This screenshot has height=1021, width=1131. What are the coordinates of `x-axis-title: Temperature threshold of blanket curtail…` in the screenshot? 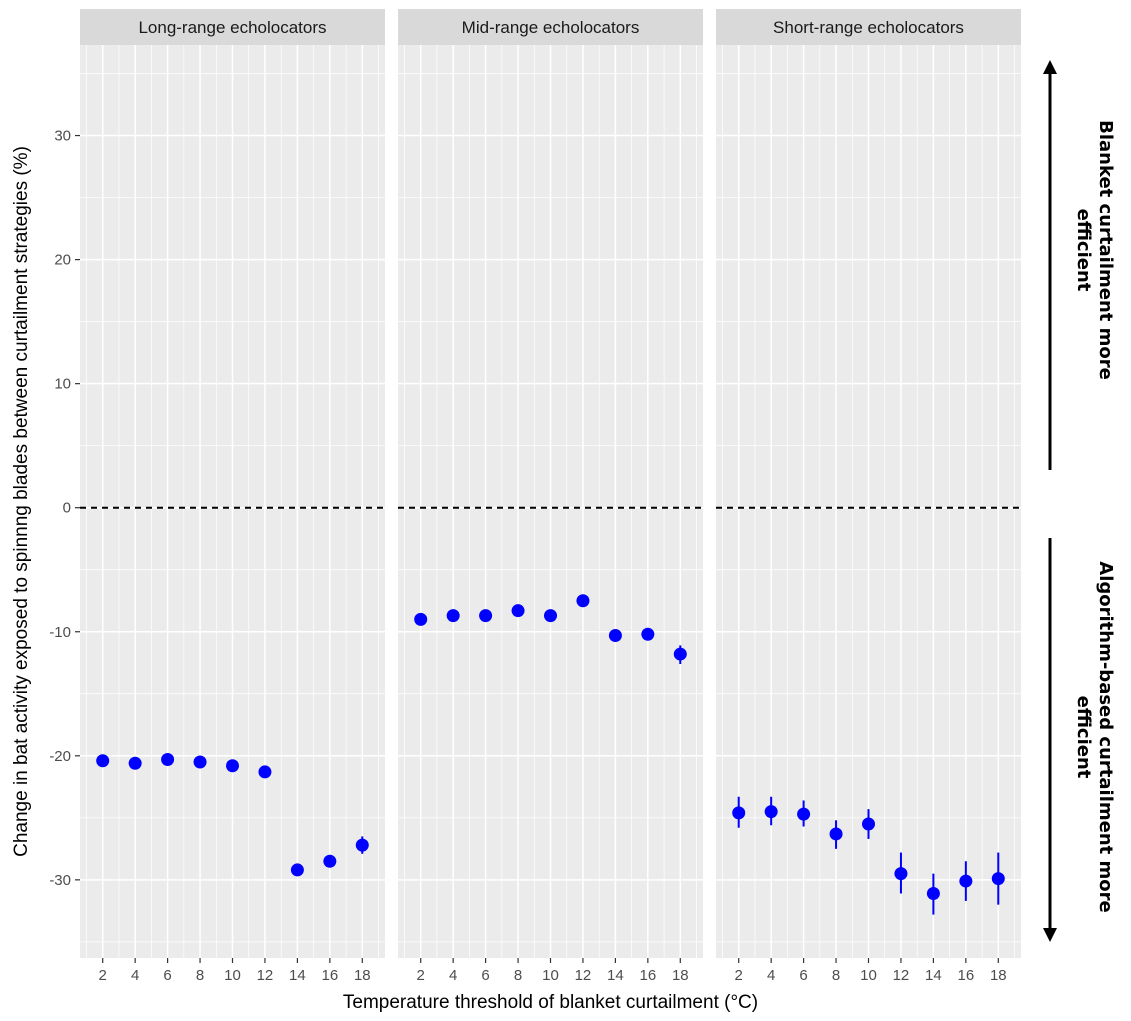 It's located at (550, 1002).